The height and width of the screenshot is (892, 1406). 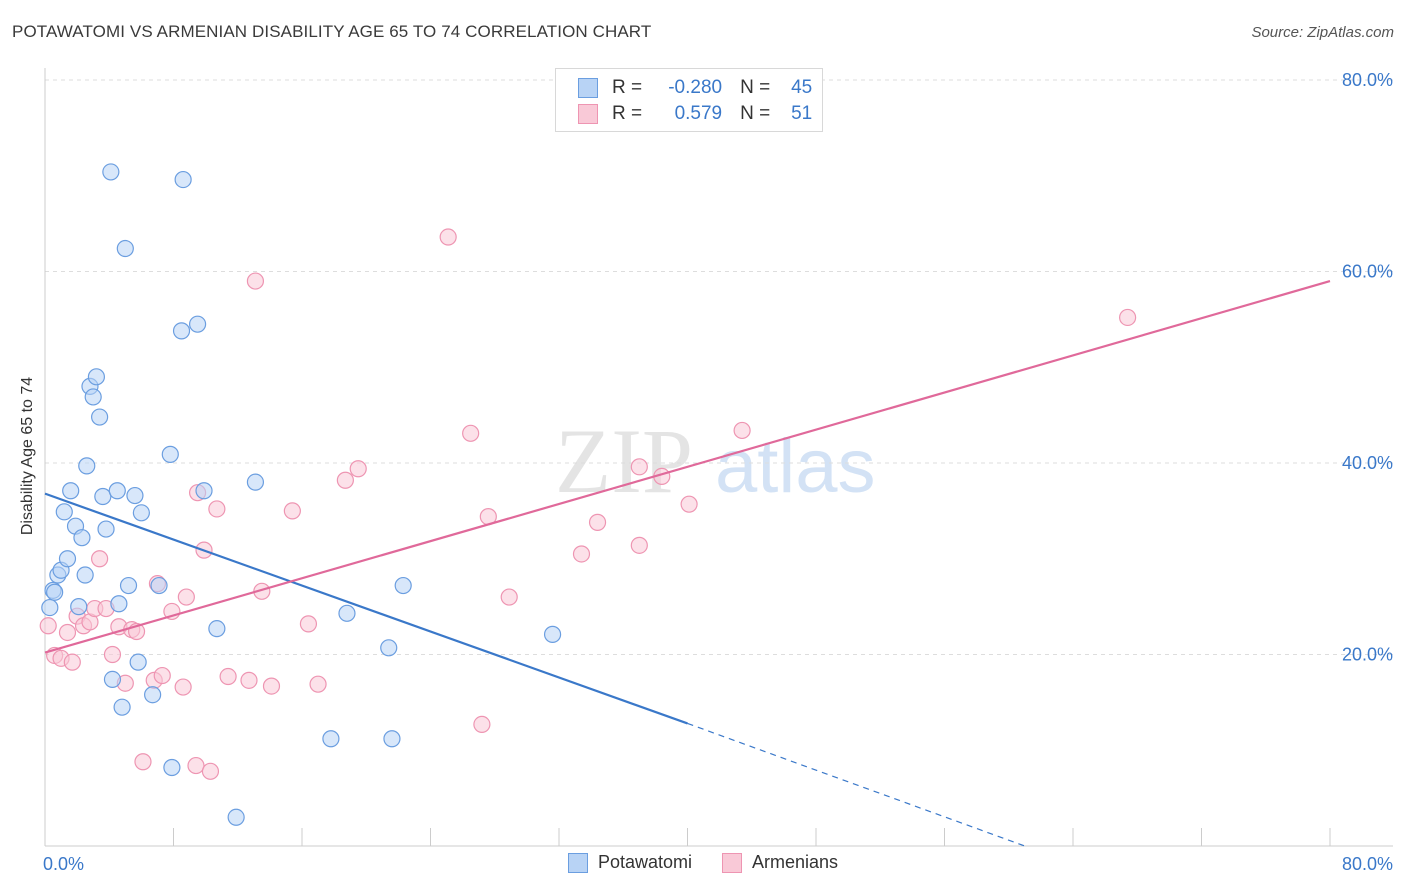 I want to click on series-legend: Potawatomi Armenians, so click(x=703, y=862).